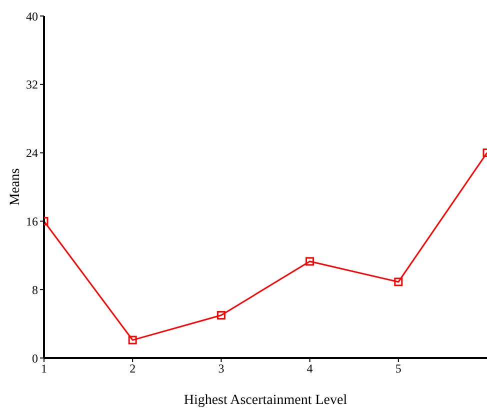 This screenshot has height=419, width=487. Describe the element at coordinates (44, 369) in the screenshot. I see `x-tick-label: 1` at that location.